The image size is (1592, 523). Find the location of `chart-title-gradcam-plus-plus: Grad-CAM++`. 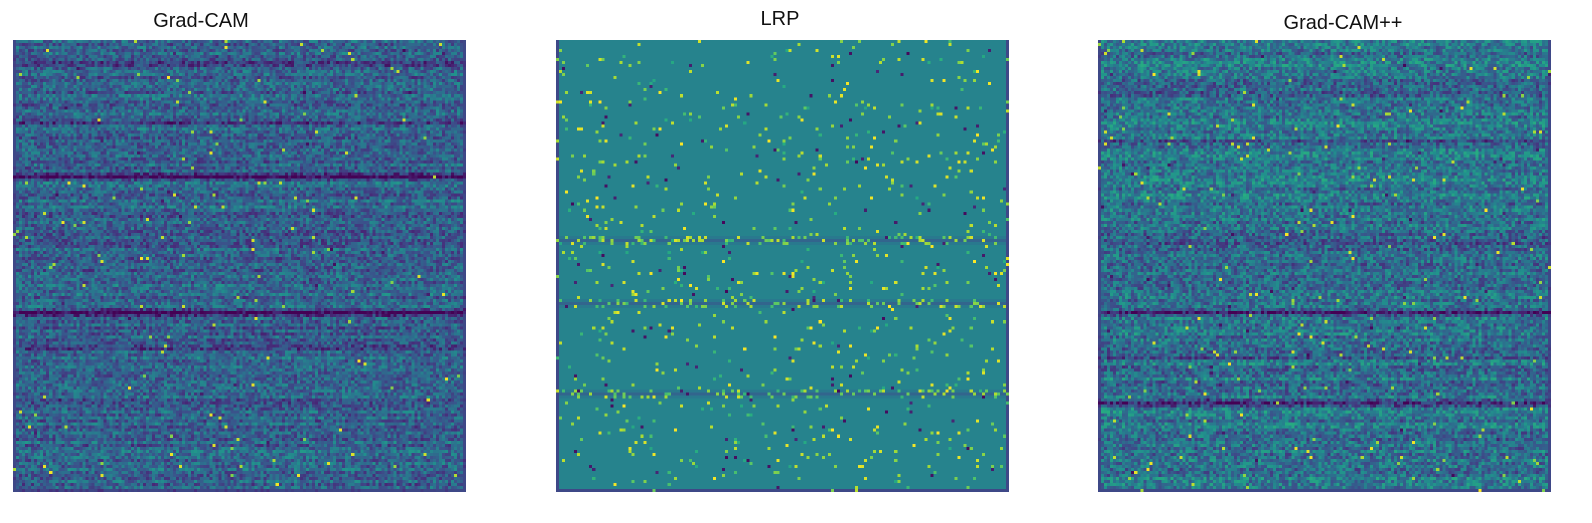

chart-title-gradcam-plus-plus: Grad-CAM++ is located at coordinates (1343, 23).